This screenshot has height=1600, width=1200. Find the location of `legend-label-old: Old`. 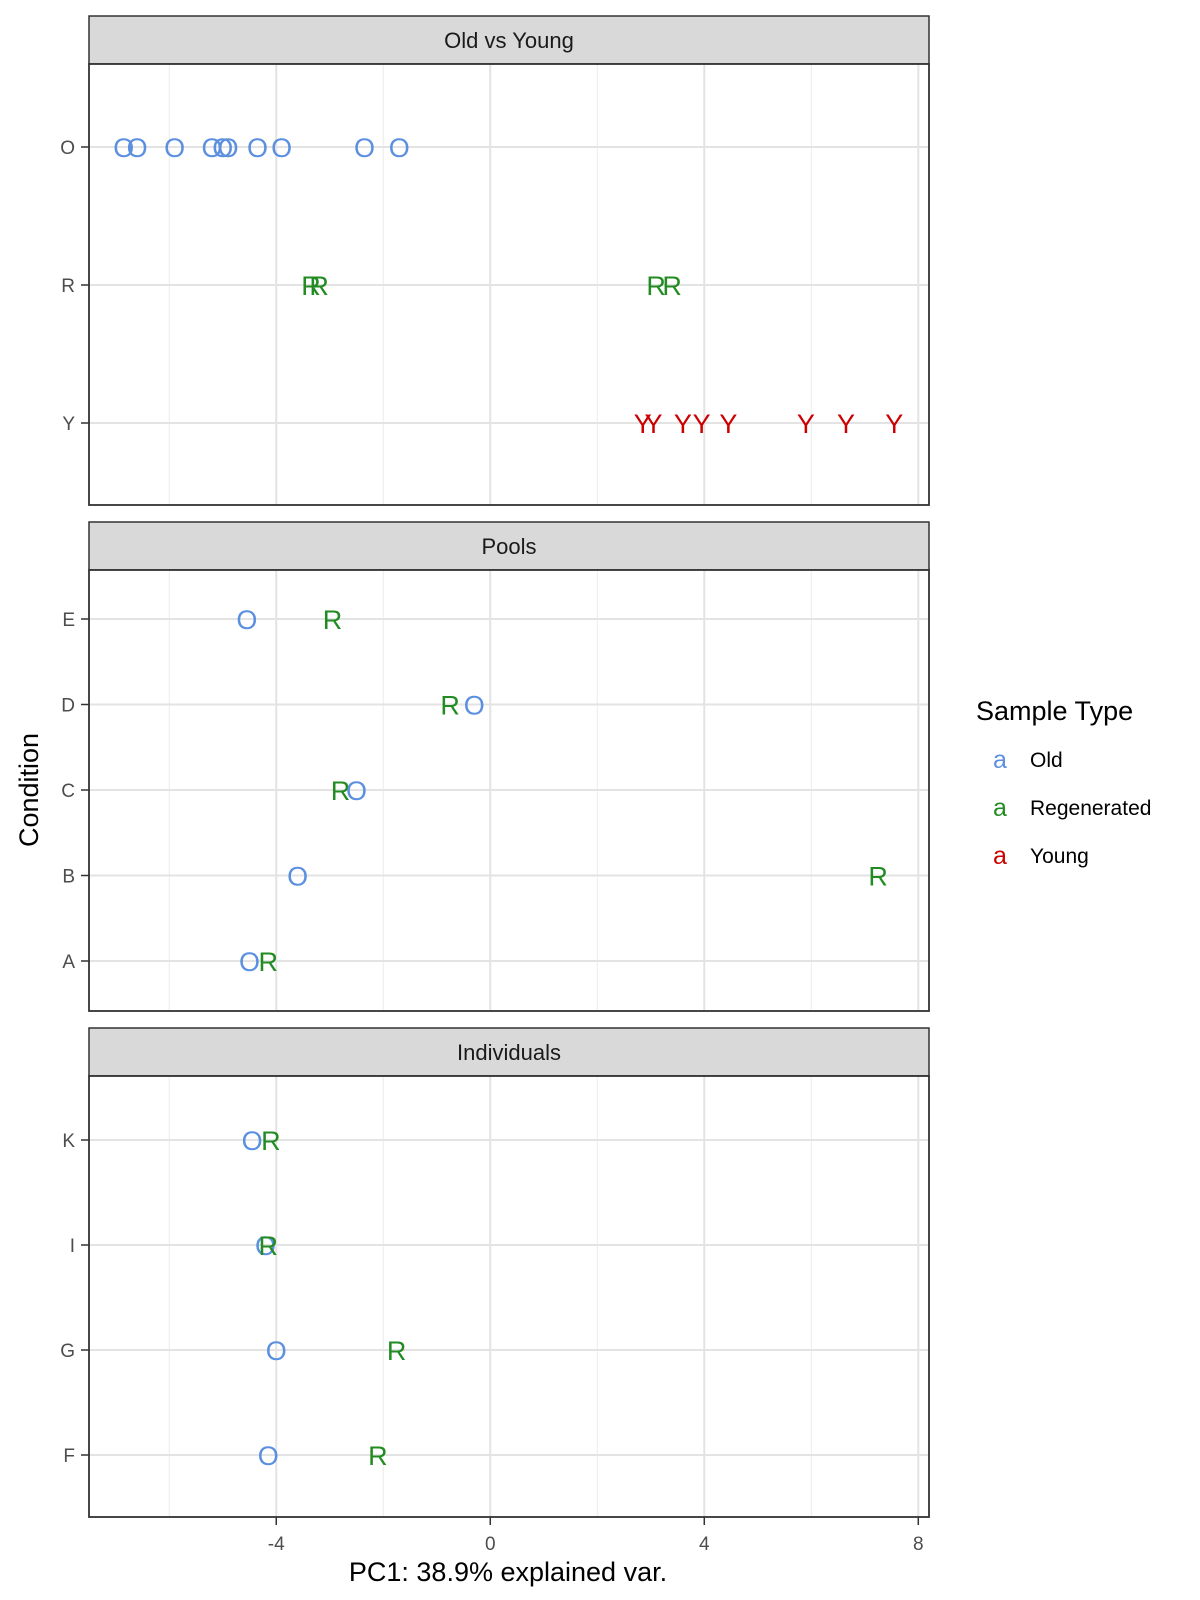

legend-label-old: Old is located at coordinates (1046, 760).